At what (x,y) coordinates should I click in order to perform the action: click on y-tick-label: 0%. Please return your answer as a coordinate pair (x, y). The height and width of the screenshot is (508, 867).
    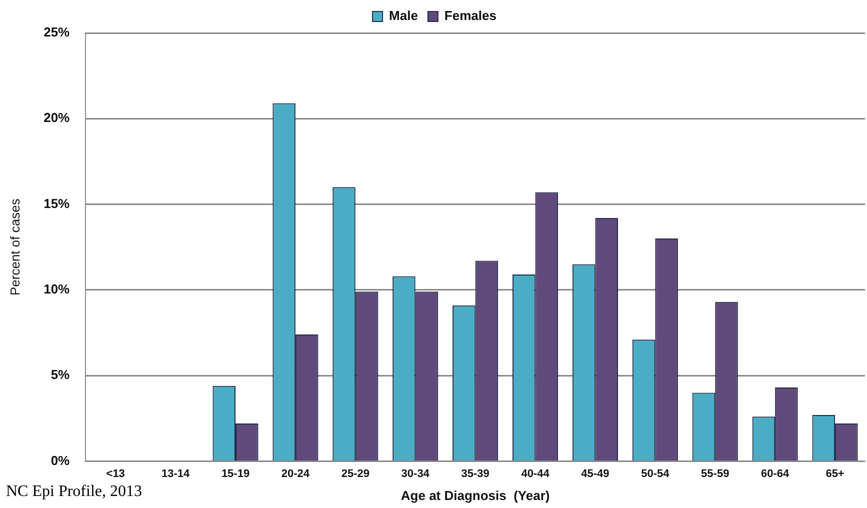
    Looking at the image, I should click on (60, 460).